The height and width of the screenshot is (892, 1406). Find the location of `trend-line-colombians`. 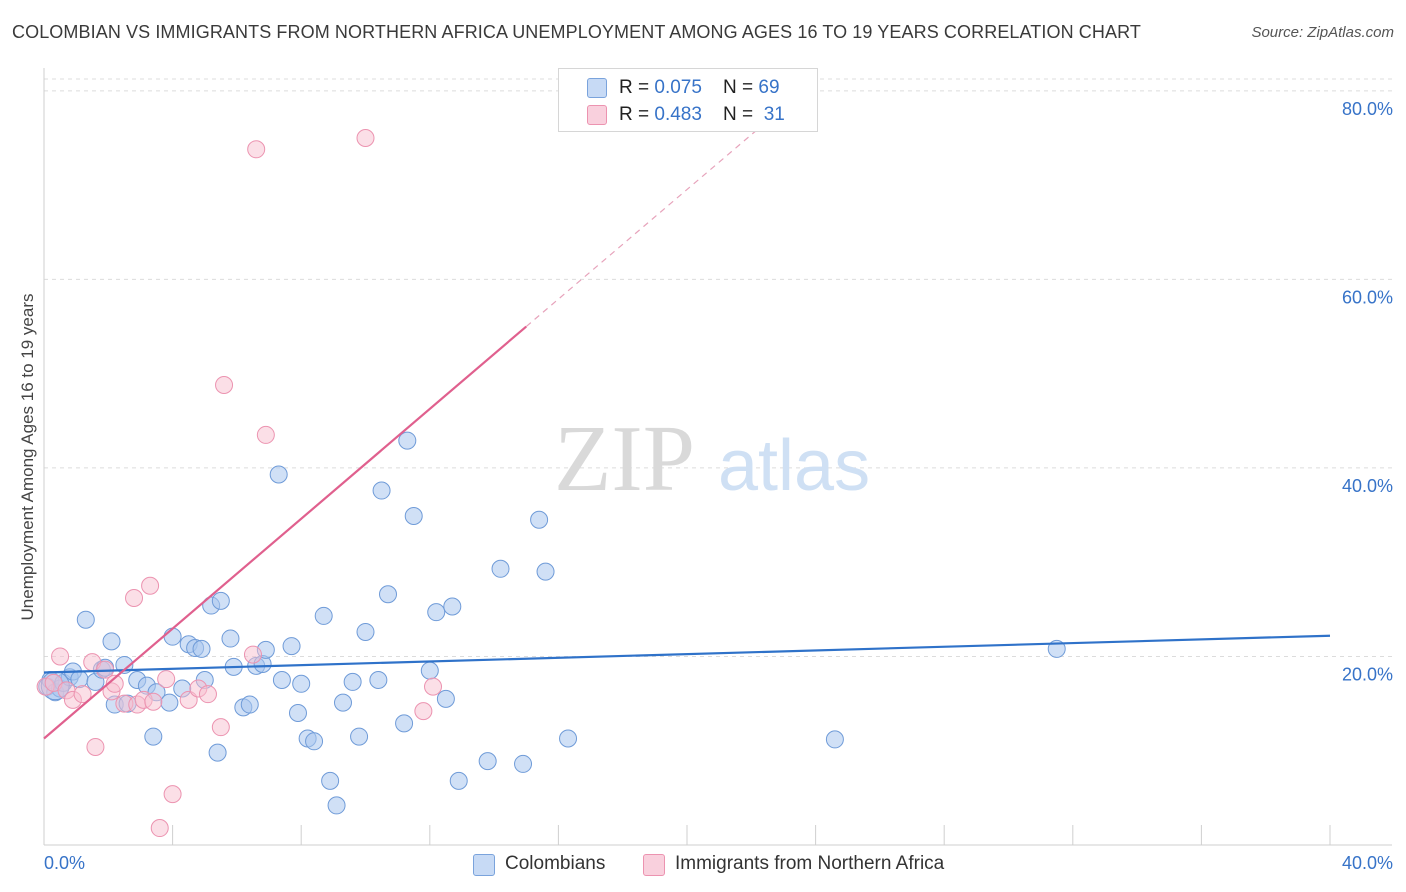

trend-line-colombians is located at coordinates (687, 654).